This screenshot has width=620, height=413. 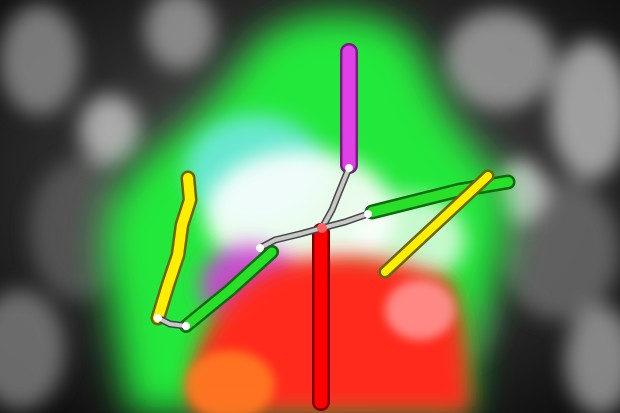 What do you see at coordinates (229, 289) in the screenshot?
I see `limb-left-lower-arm` at bounding box center [229, 289].